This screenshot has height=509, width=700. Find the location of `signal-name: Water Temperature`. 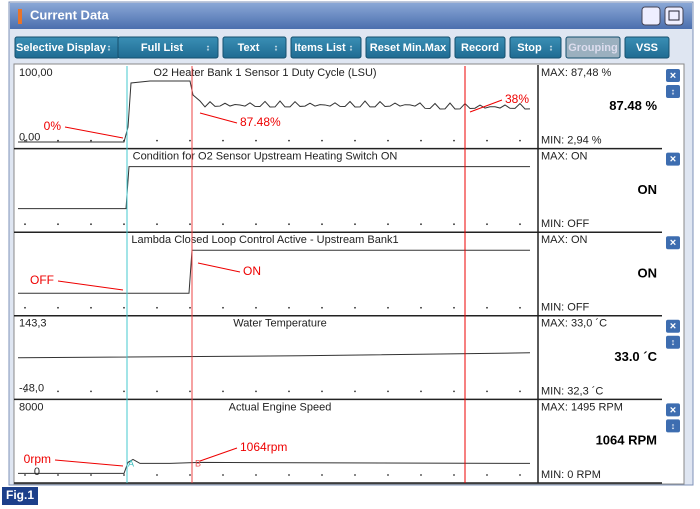

signal-name: Water Temperature is located at coordinates (280, 324).